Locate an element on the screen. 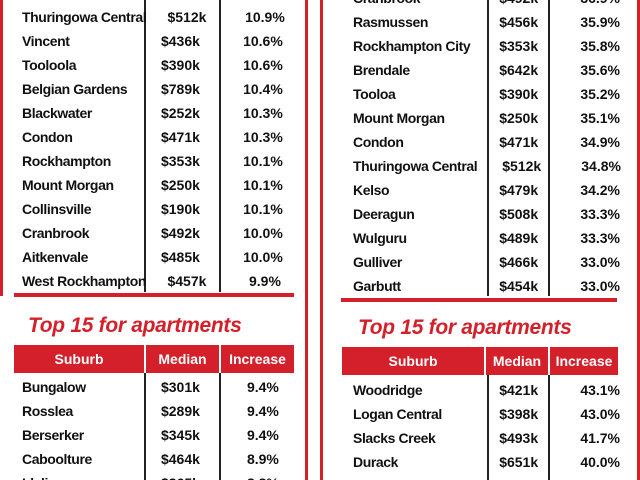 This screenshot has height=480, width=640. suburb-cell: Bungalow is located at coordinates (54, 387).